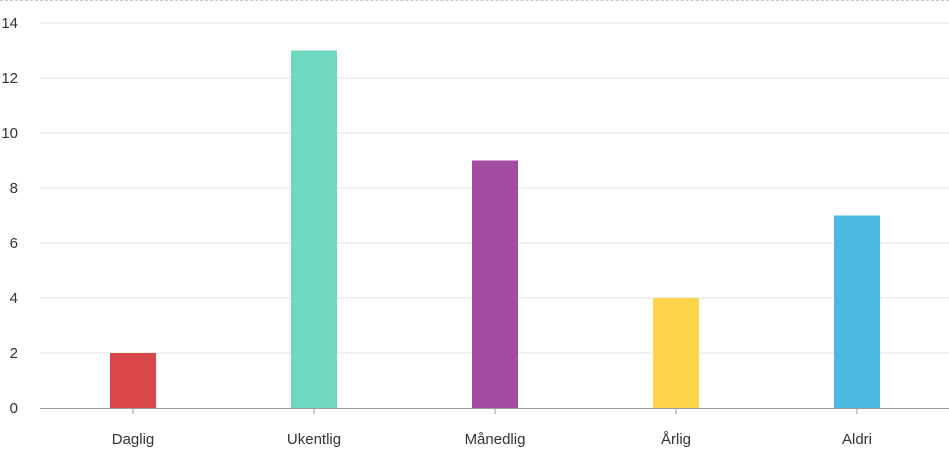 The image size is (949, 451). What do you see at coordinates (314, 229) in the screenshot?
I see `bar-ukentlig` at bounding box center [314, 229].